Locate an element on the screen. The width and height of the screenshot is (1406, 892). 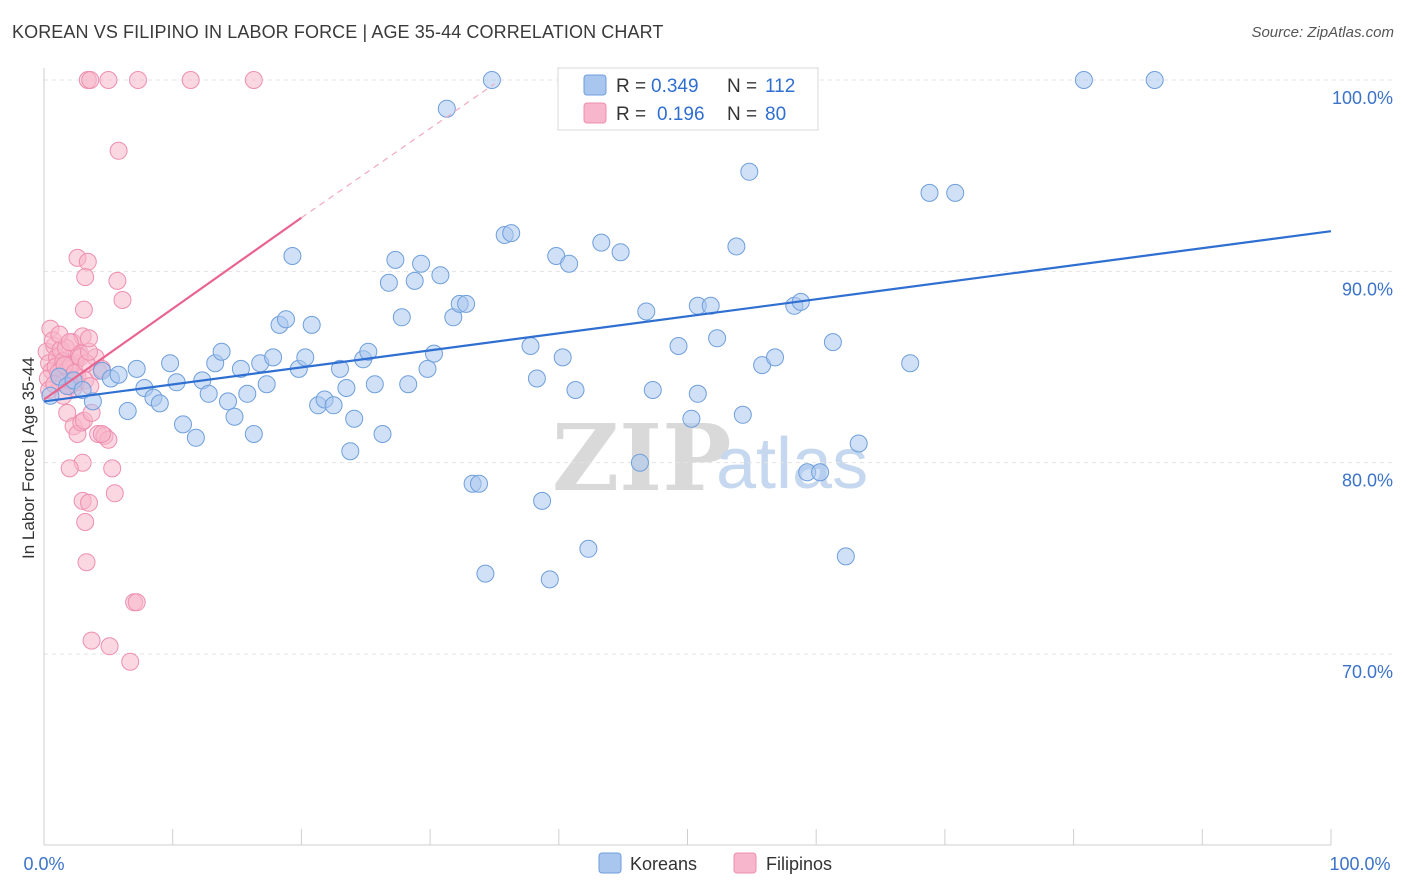
source-credit: Source: ZipAtlas.com is located at coordinates (1322, 32).